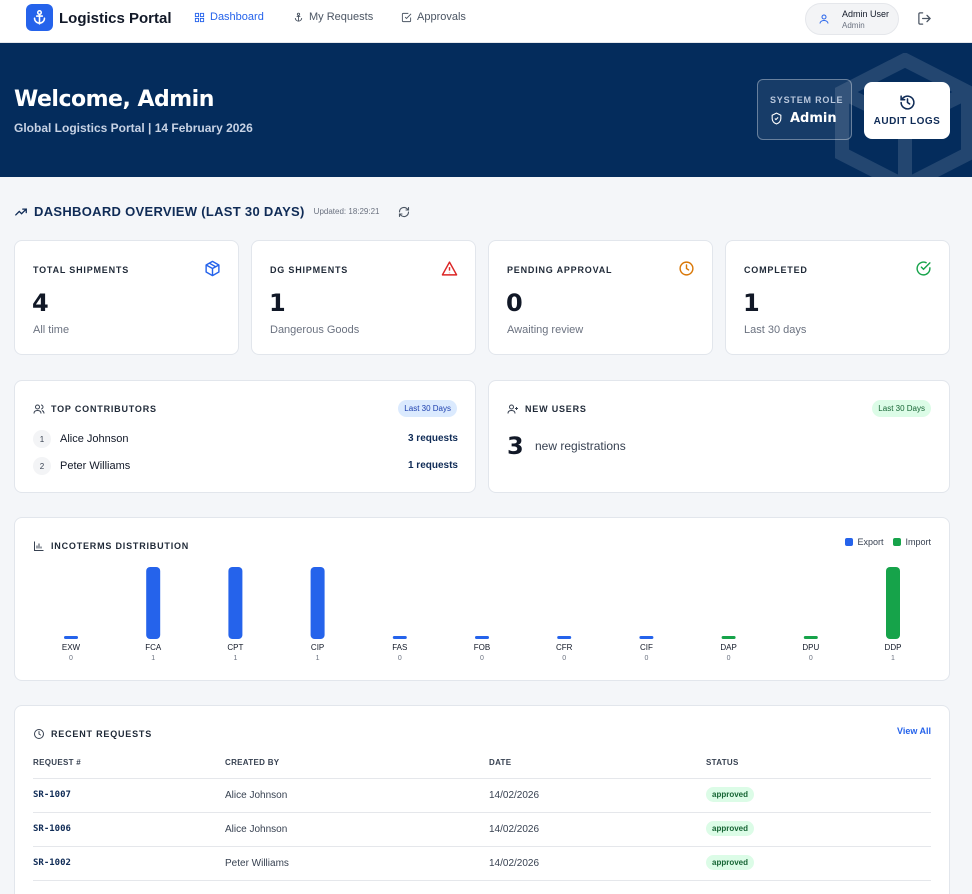  I want to click on stat-label: DG SHIPMENTS, so click(309, 270).